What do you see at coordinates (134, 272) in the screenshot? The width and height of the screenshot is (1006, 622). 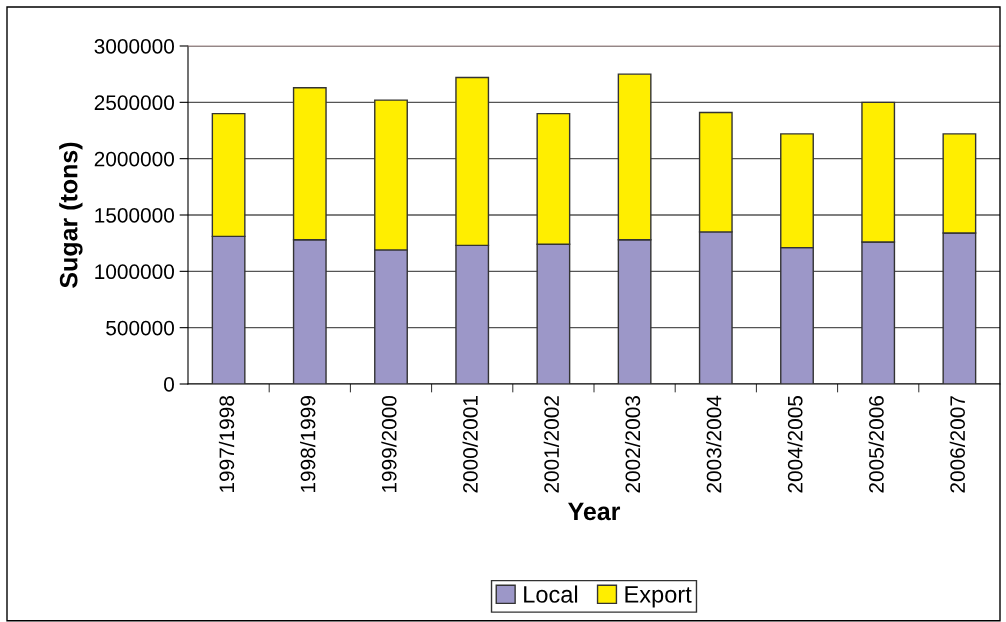 I see `y-tick-label: 1000000` at bounding box center [134, 272].